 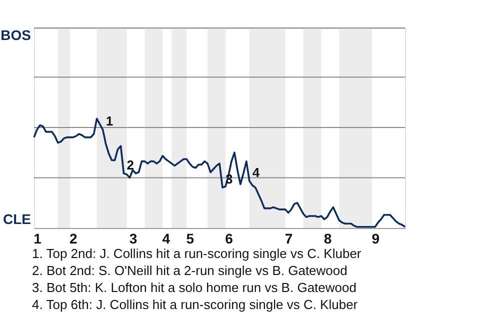 What do you see at coordinates (73, 238) in the screenshot?
I see `x-tick-label: 2` at bounding box center [73, 238].